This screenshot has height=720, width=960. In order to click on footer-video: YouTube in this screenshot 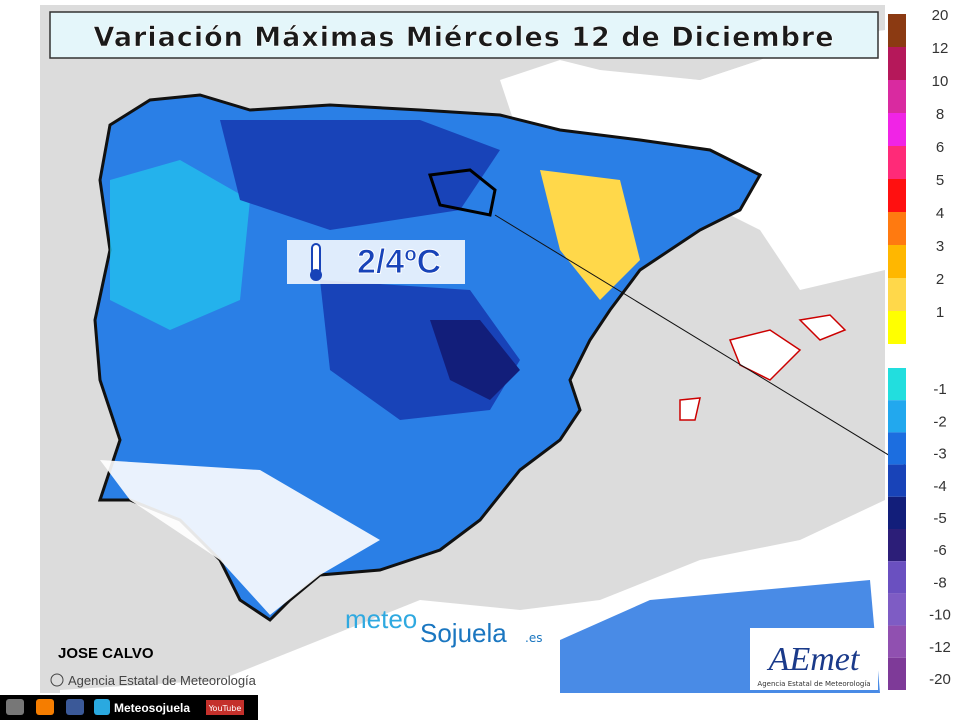, I will do `click(225, 708)`.